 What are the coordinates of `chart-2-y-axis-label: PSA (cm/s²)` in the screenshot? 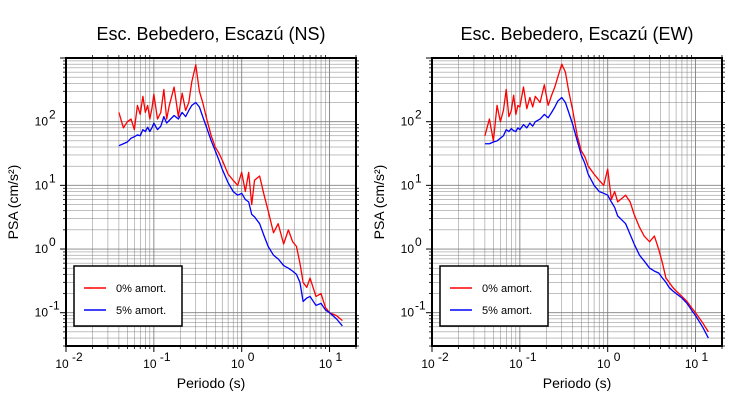 It's located at (379, 202).